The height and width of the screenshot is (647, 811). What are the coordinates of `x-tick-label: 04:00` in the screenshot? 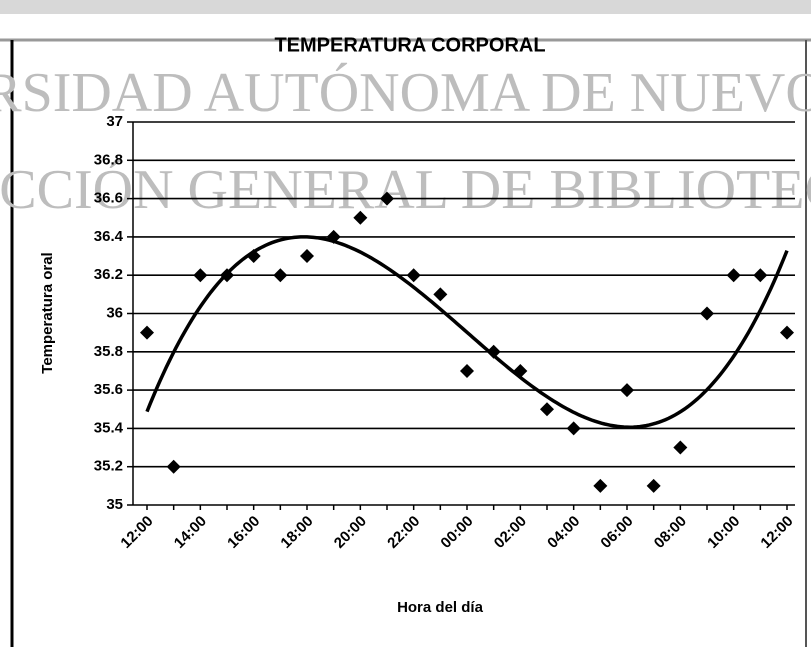 It's located at (563, 532).